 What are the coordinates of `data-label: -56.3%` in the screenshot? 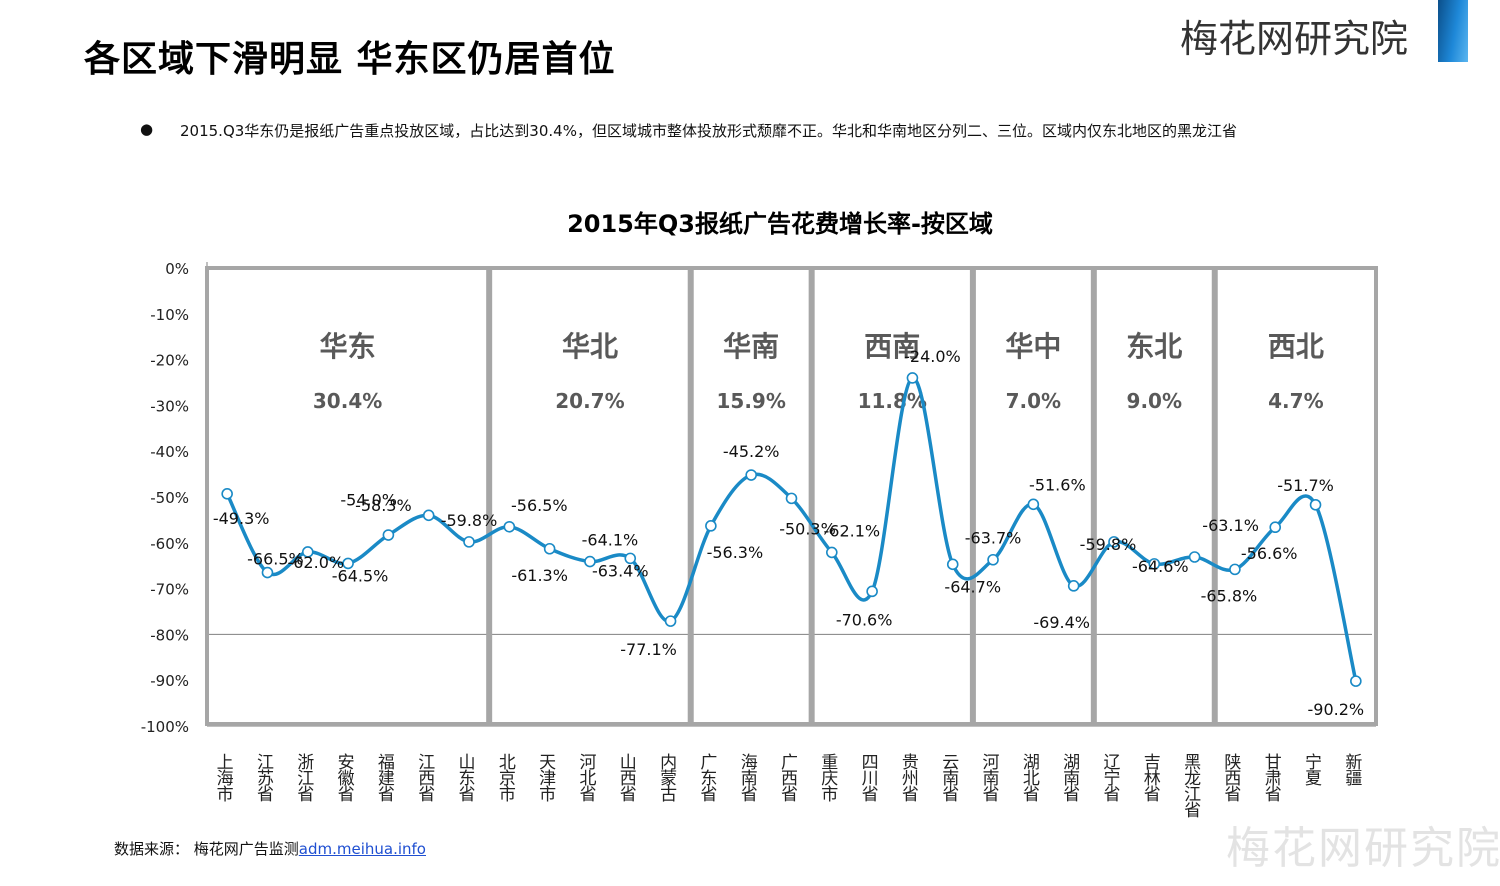 It's located at (735, 552).